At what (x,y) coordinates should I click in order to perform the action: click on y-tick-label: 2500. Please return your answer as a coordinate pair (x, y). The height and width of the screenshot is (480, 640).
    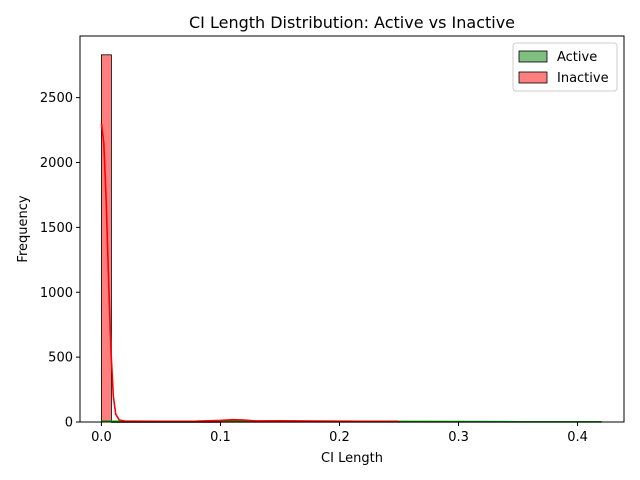
    Looking at the image, I should click on (56, 98).